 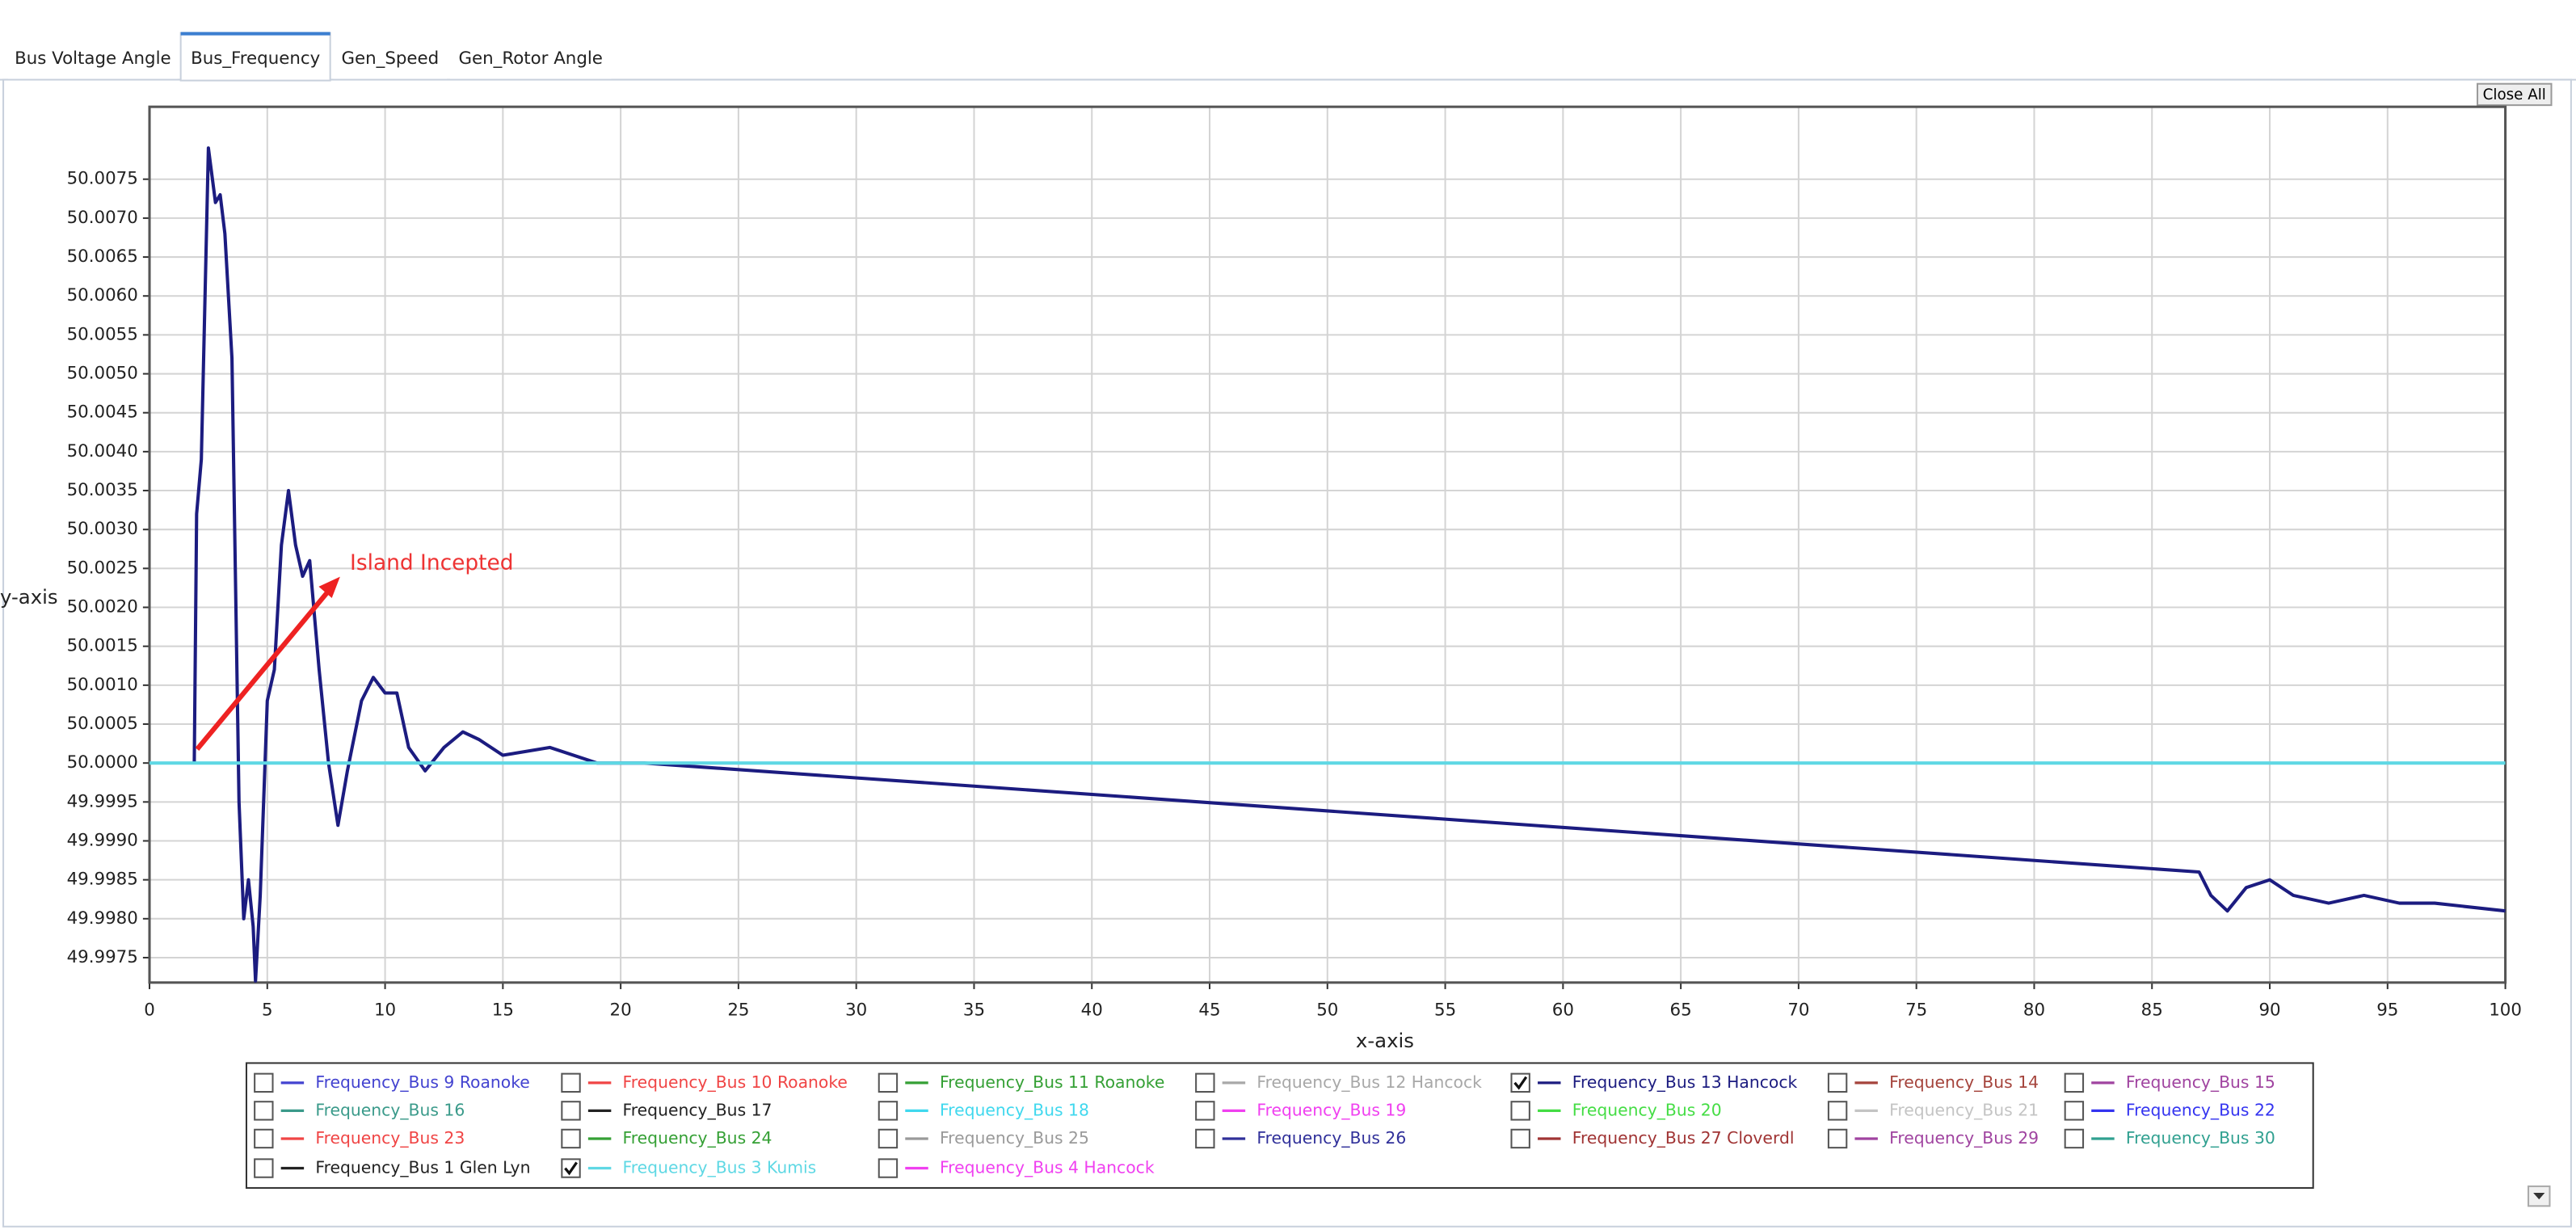 What do you see at coordinates (974, 1010) in the screenshot?
I see `x-tick-label: 35` at bounding box center [974, 1010].